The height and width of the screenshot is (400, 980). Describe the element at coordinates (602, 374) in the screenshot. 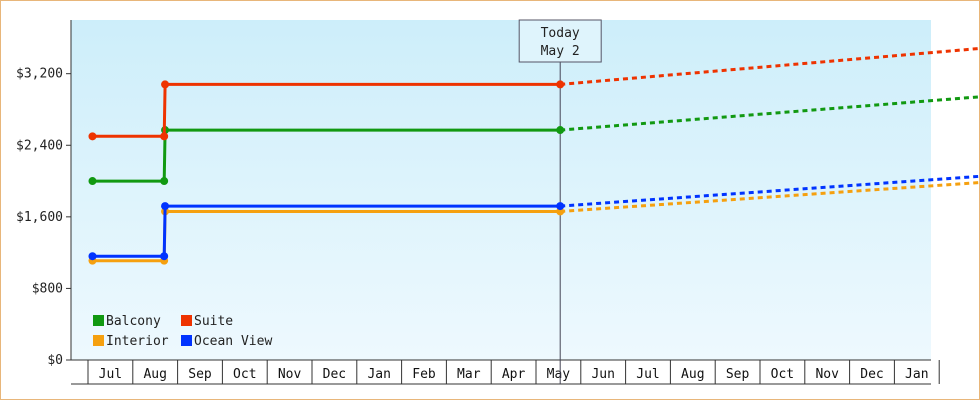

I see `x-tick-label: Jun` at that location.